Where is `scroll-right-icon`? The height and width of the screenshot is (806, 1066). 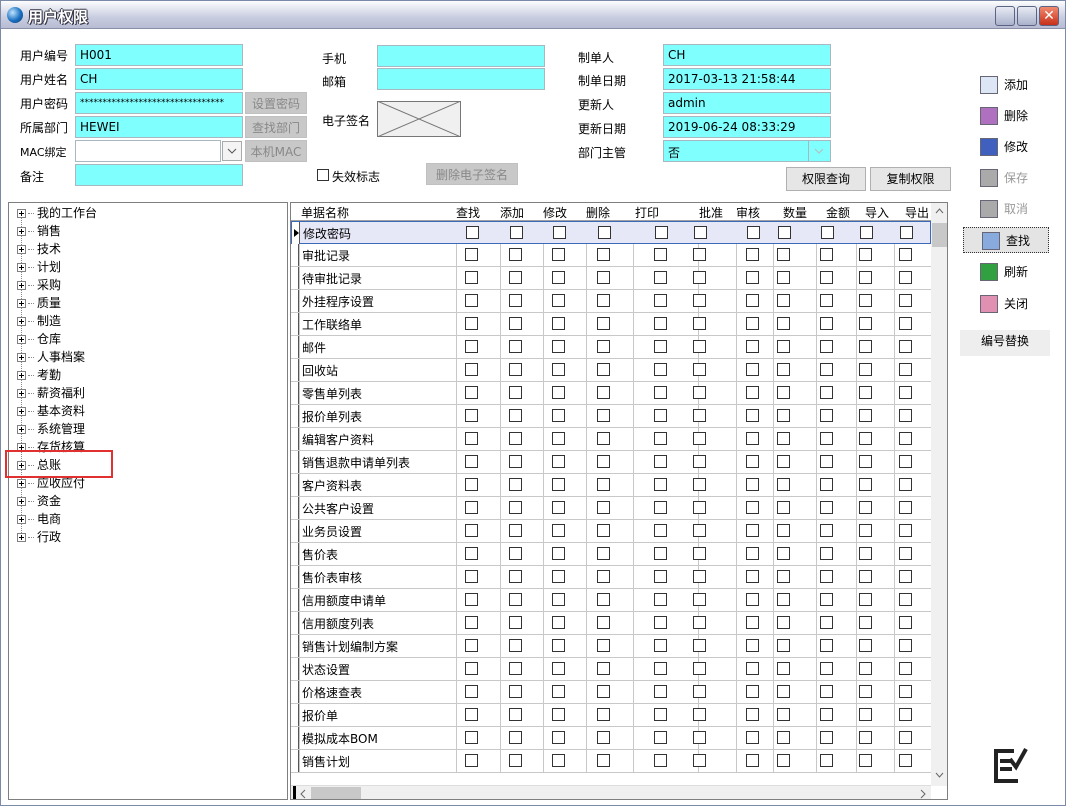
scroll-right-icon is located at coordinates (923, 794).